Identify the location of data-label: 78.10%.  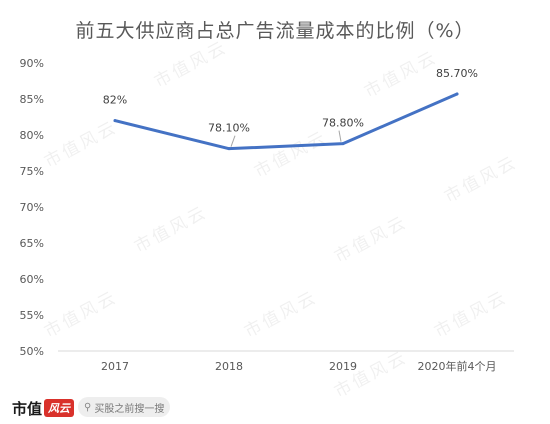
(229, 128).